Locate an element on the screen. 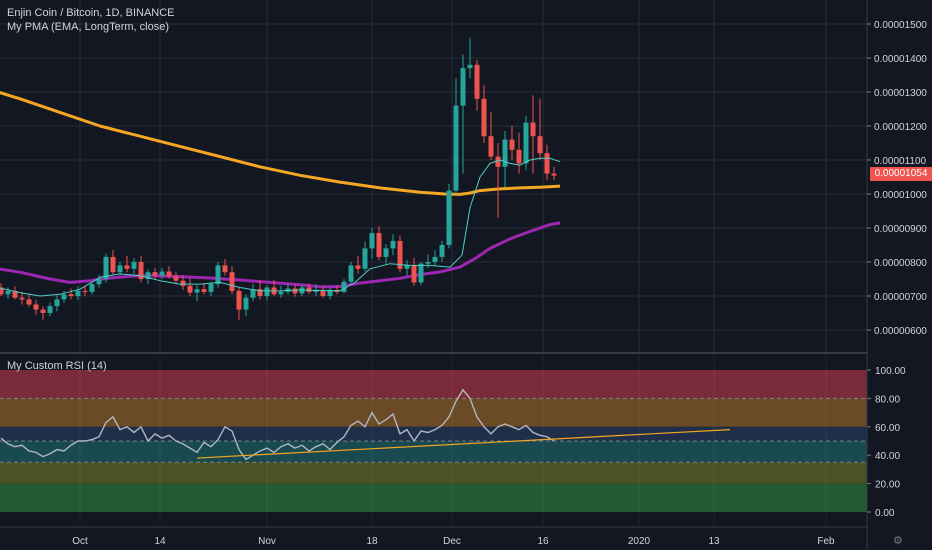  time-tick-label: Feb is located at coordinates (826, 541).